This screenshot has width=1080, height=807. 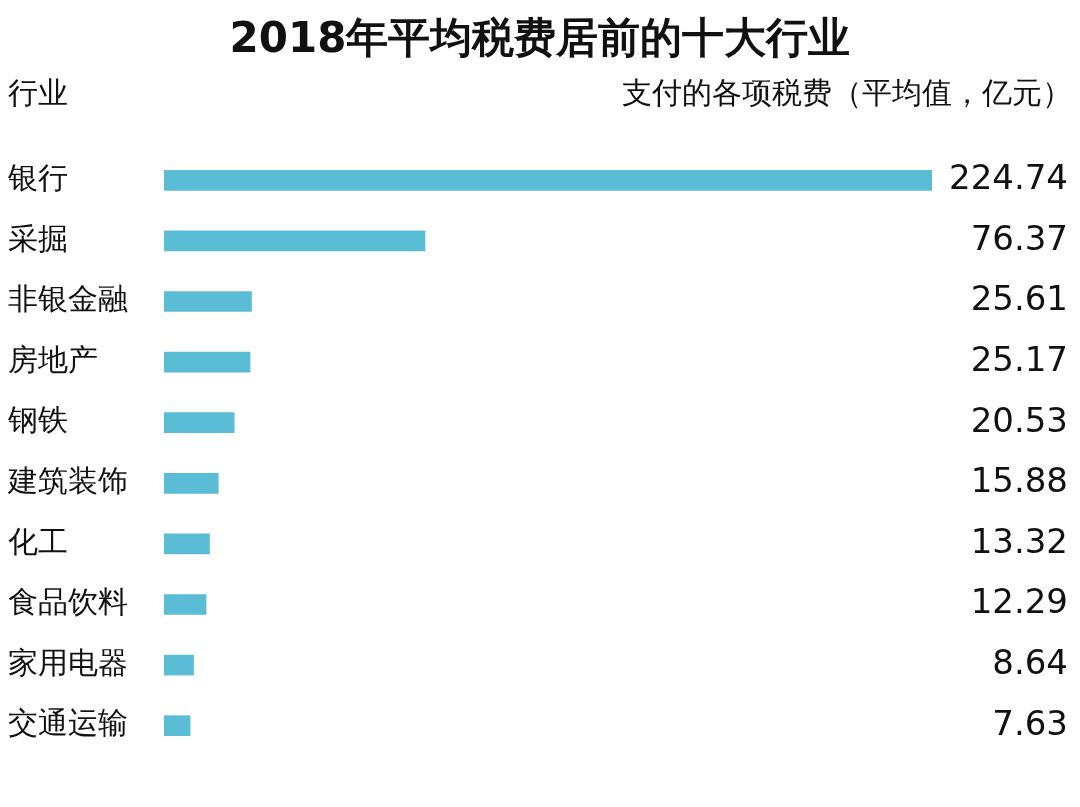 What do you see at coordinates (38, 541) in the screenshot?
I see `y-tick-label: 化工` at bounding box center [38, 541].